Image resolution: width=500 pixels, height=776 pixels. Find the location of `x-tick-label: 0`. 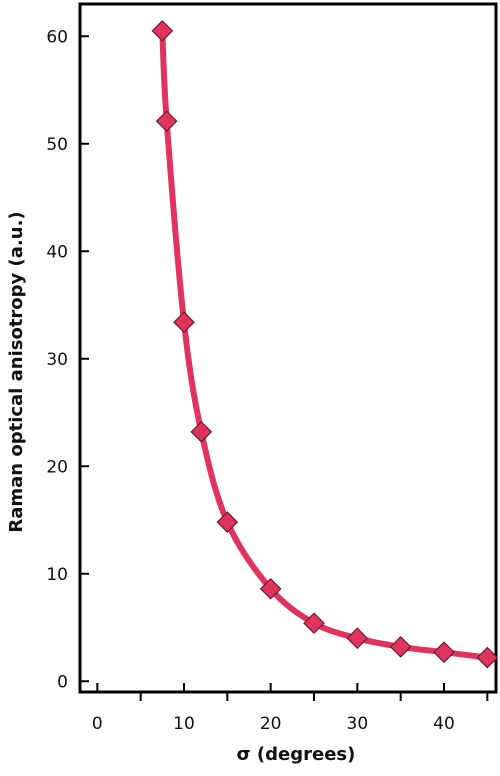

x-tick-label: 0 is located at coordinates (97, 724).